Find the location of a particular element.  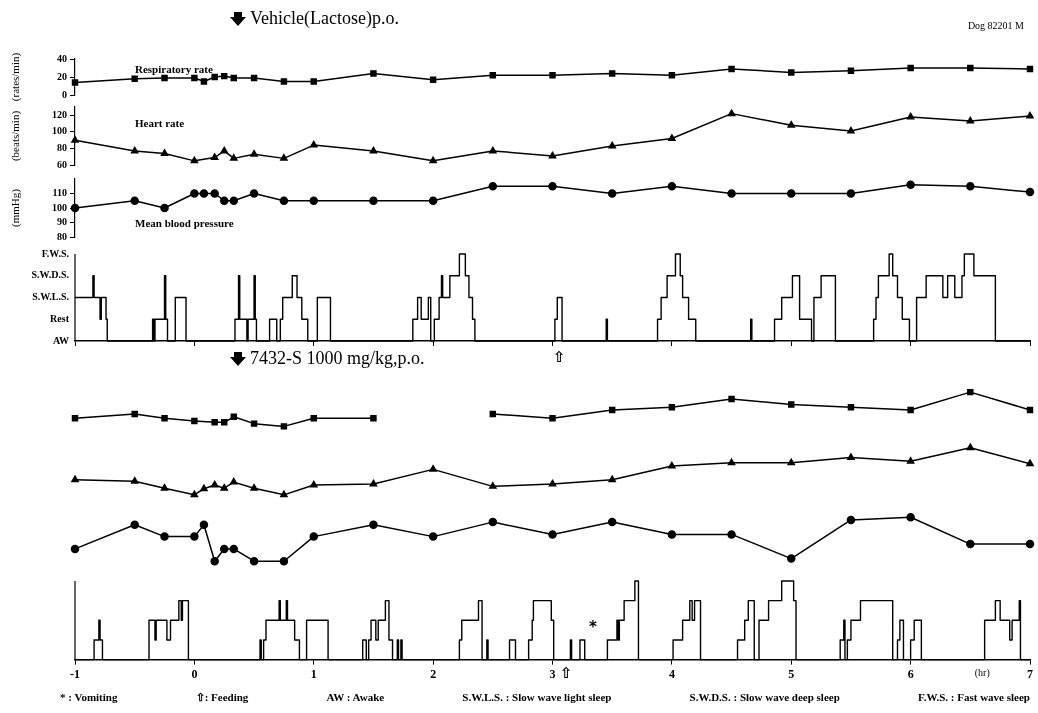

text: S.W.L.S. : Slow wave light sleep is located at coordinates (537, 697).